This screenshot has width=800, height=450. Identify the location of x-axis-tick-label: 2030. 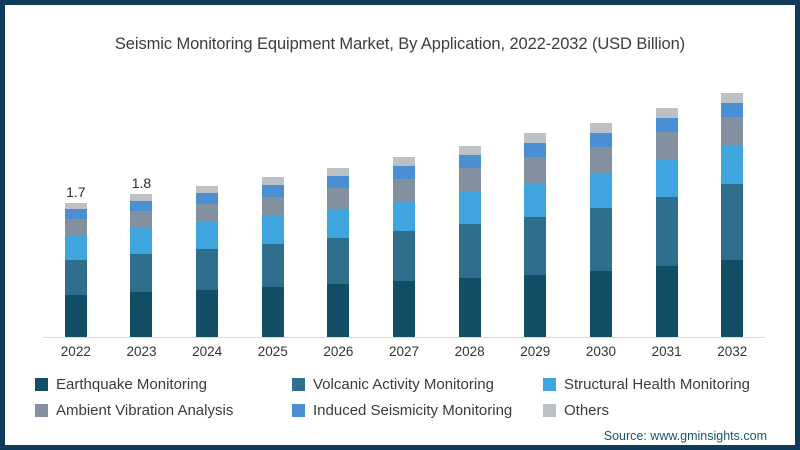
(600, 351).